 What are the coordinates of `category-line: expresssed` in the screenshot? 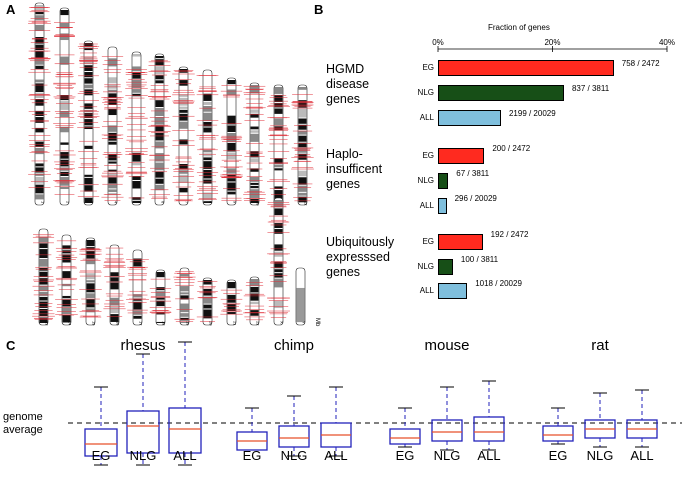 It's located at (358, 257).